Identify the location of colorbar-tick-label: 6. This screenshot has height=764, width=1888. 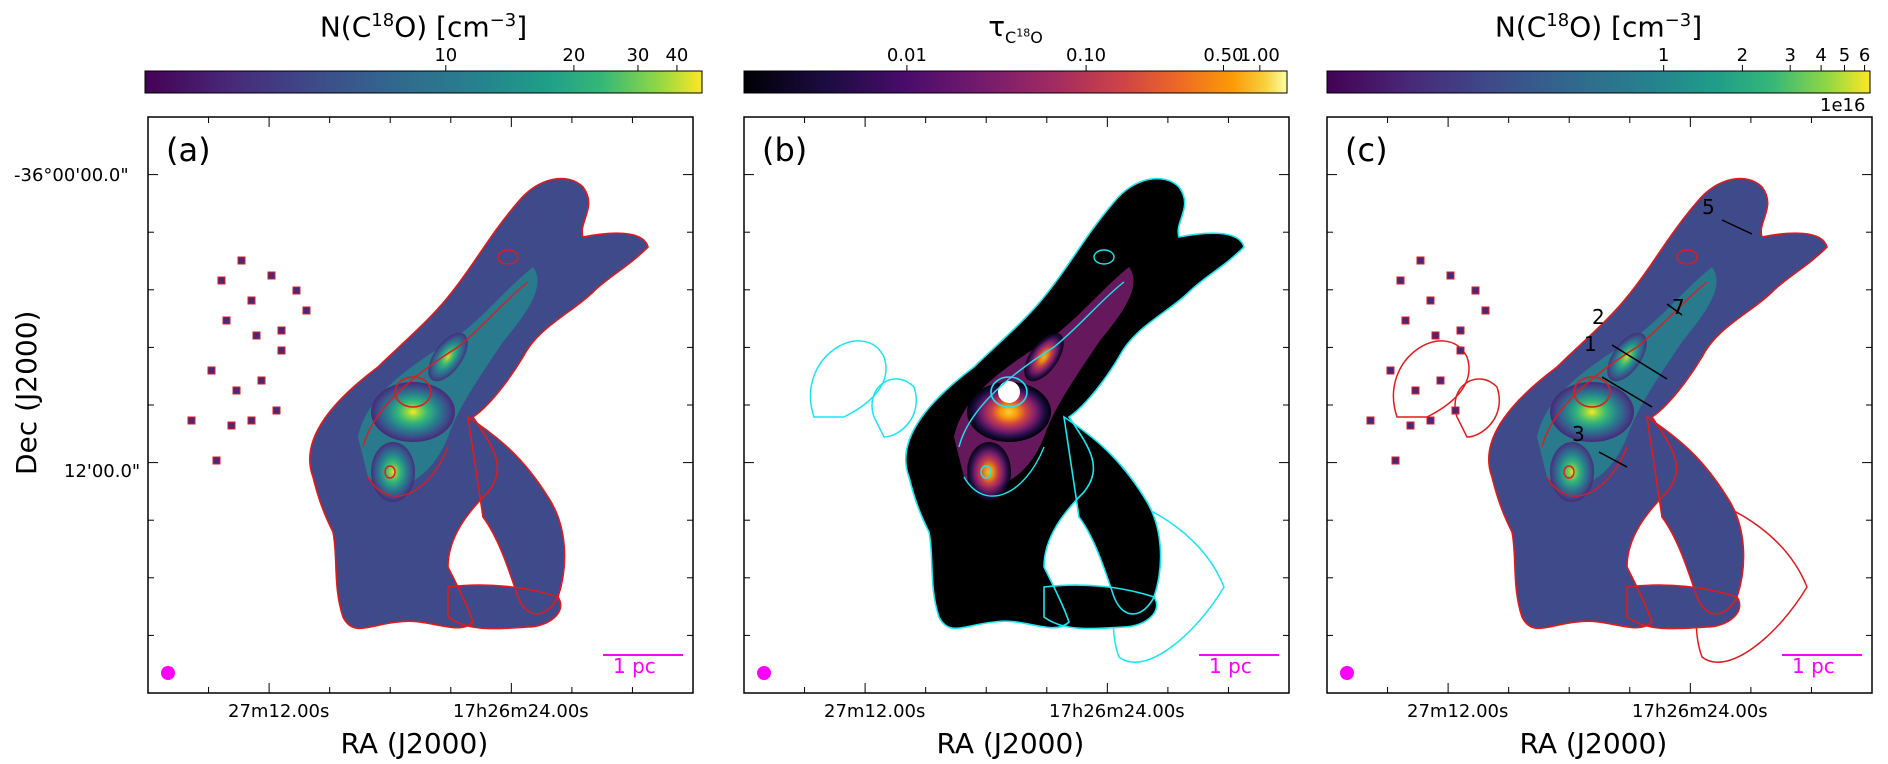
(1864, 55).